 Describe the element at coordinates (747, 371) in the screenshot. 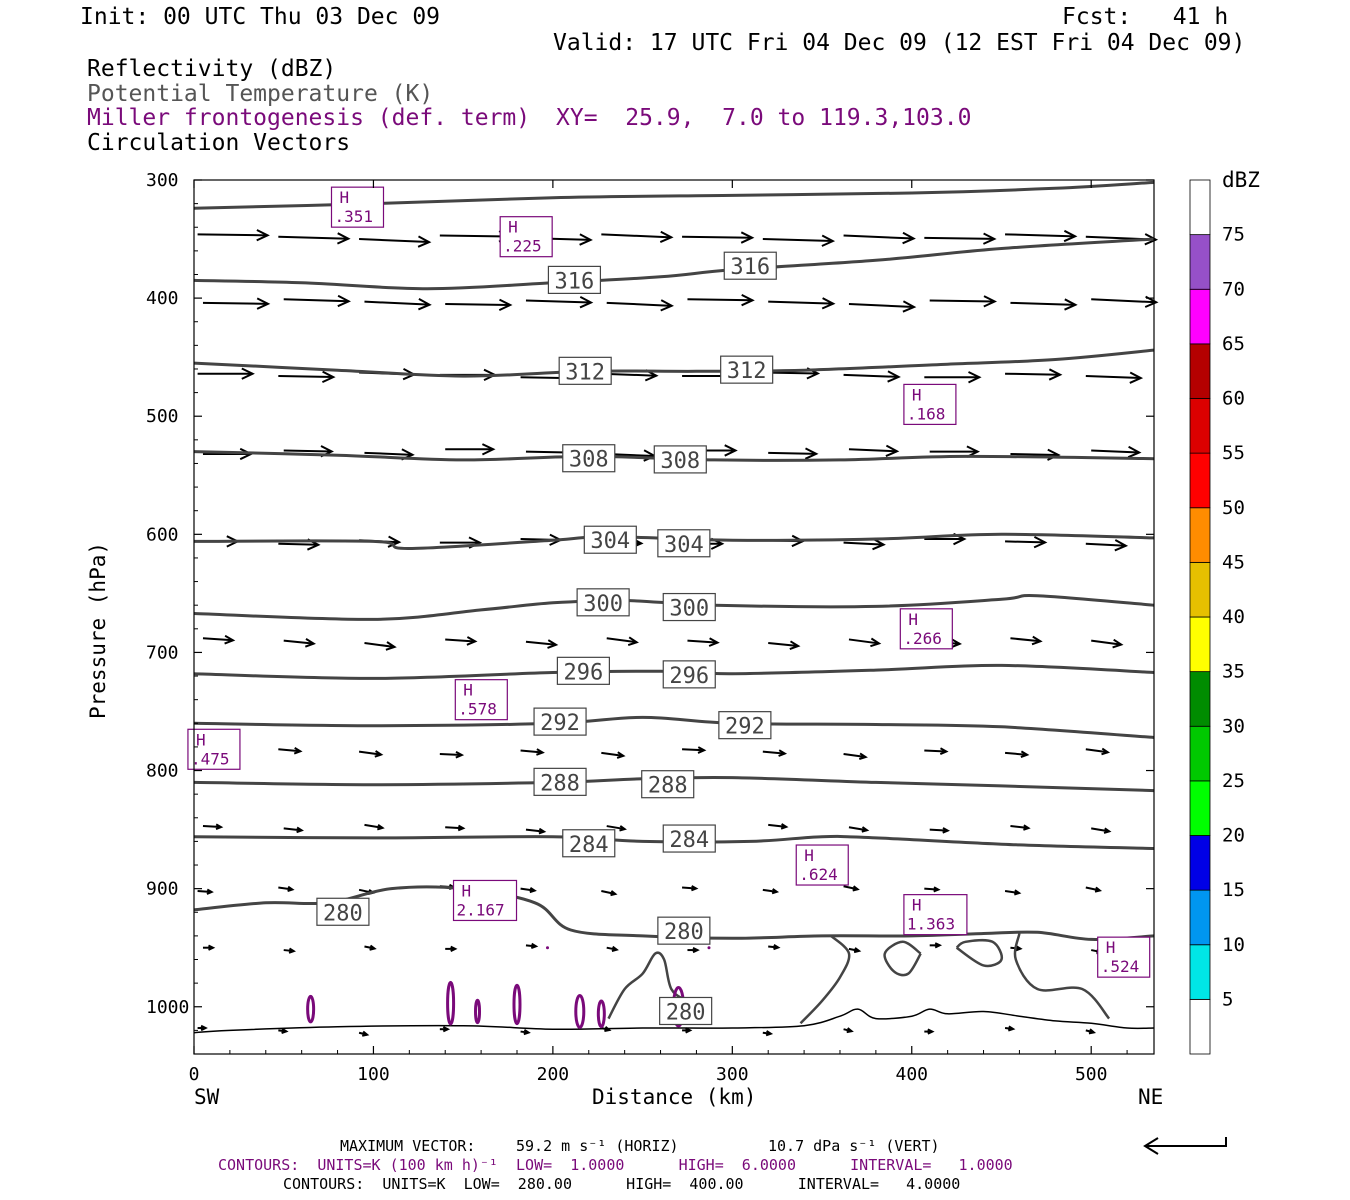

I see `contour-label: 312` at that location.